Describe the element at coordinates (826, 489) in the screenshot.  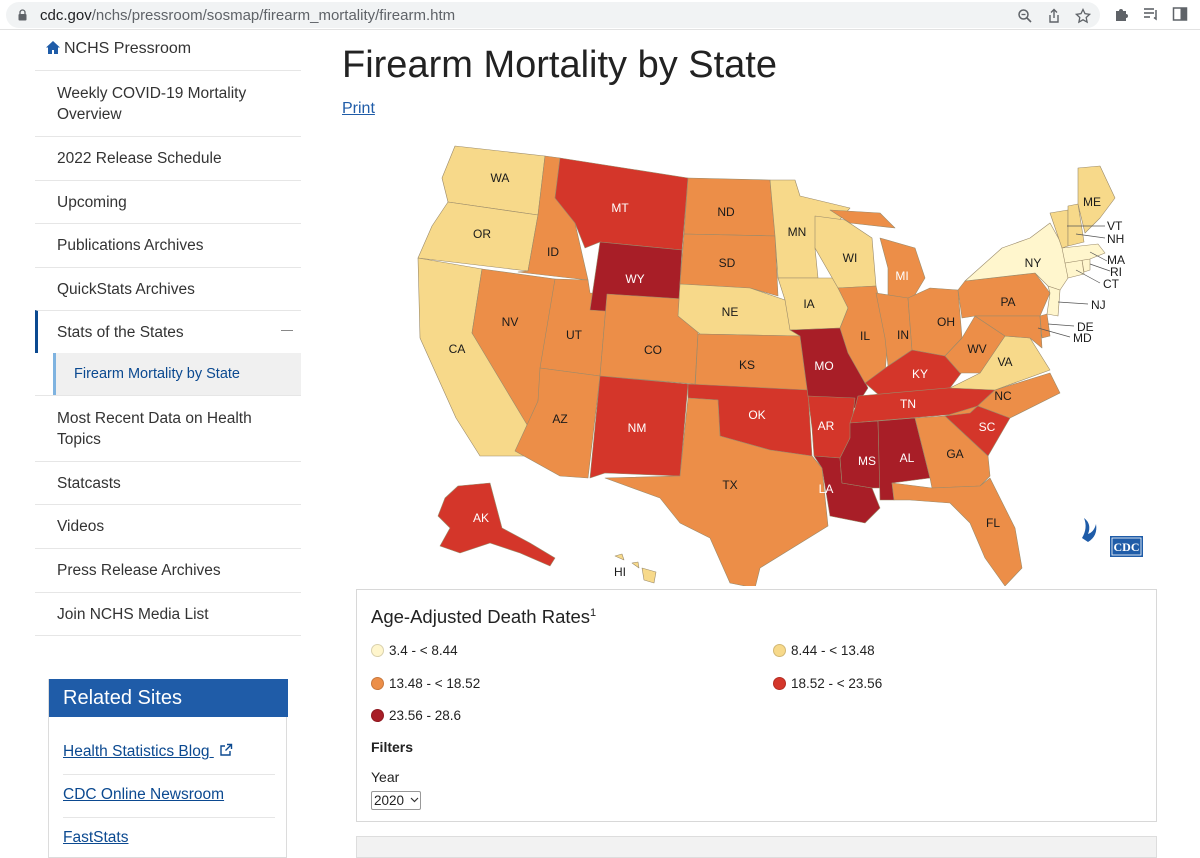
I see `label-LA: LA` at that location.